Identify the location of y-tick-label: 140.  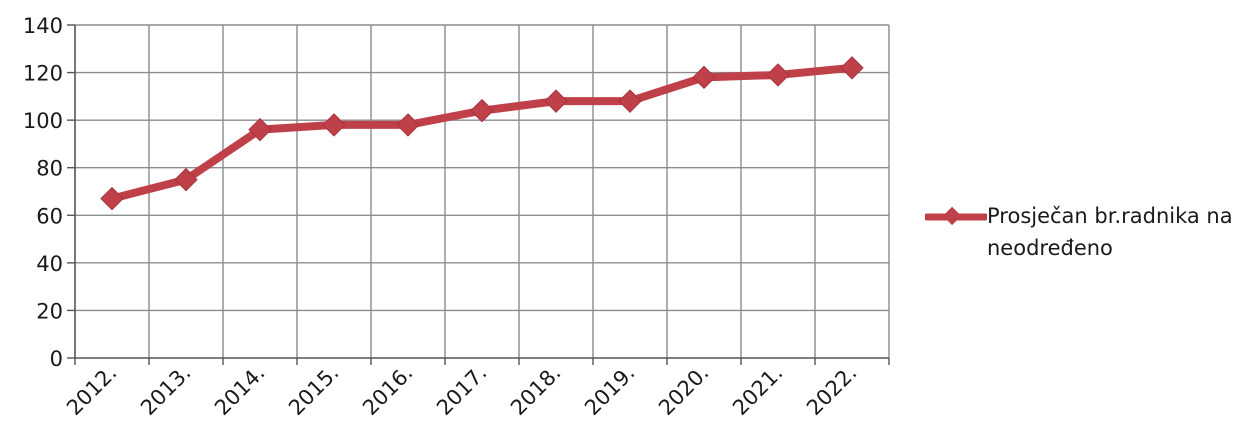
(43, 26).